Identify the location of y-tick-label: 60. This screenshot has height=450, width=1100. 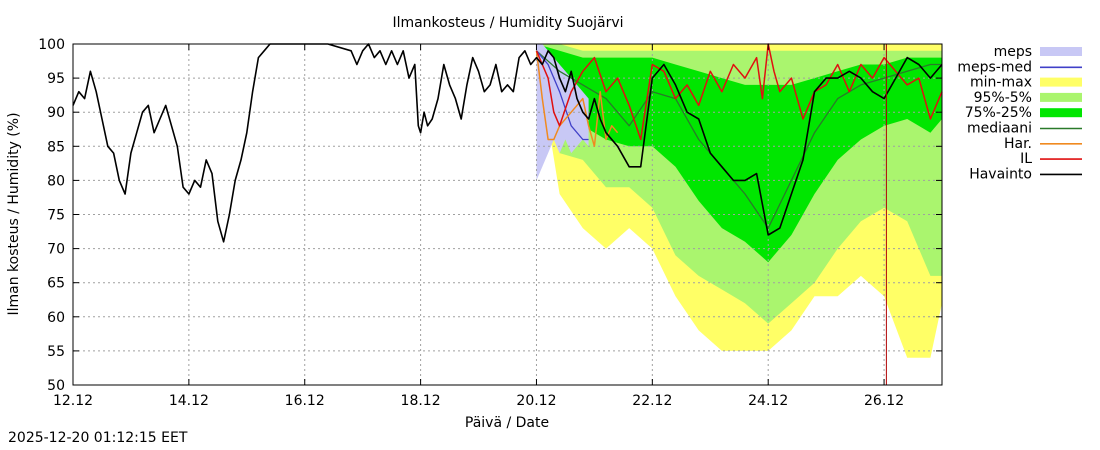
(56, 318).